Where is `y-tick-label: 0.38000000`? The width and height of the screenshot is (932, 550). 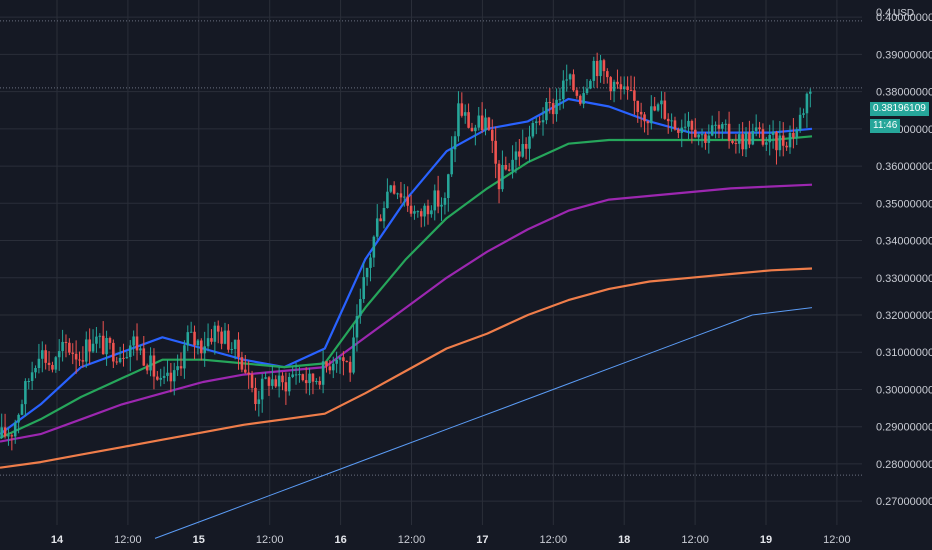
y-tick-label: 0.38000000 is located at coordinates (904, 93).